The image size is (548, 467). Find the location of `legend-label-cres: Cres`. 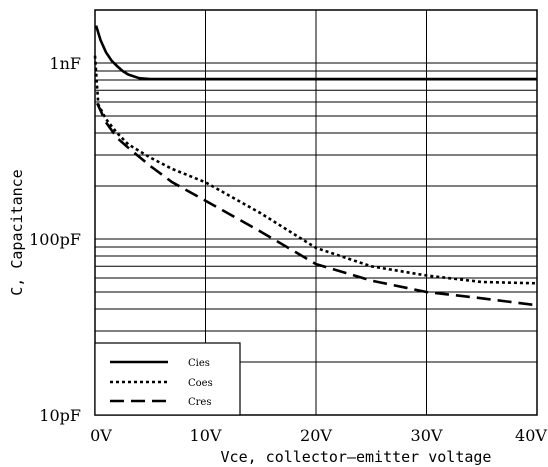

legend-label-cres: Cres is located at coordinates (199, 402).